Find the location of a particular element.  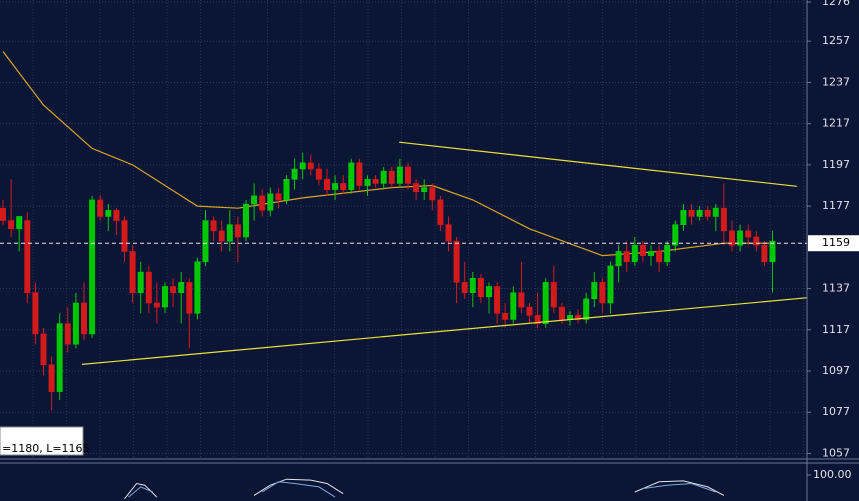

indicator-plot is located at coordinates (424, 489).